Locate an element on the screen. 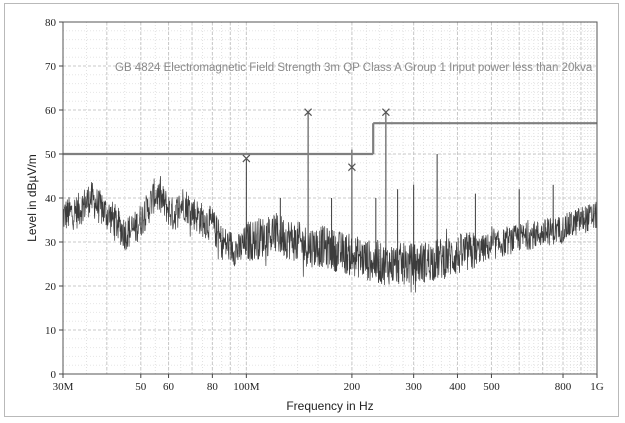 This screenshot has width=625, height=423. x-tick-label: 500 is located at coordinates (491, 387).